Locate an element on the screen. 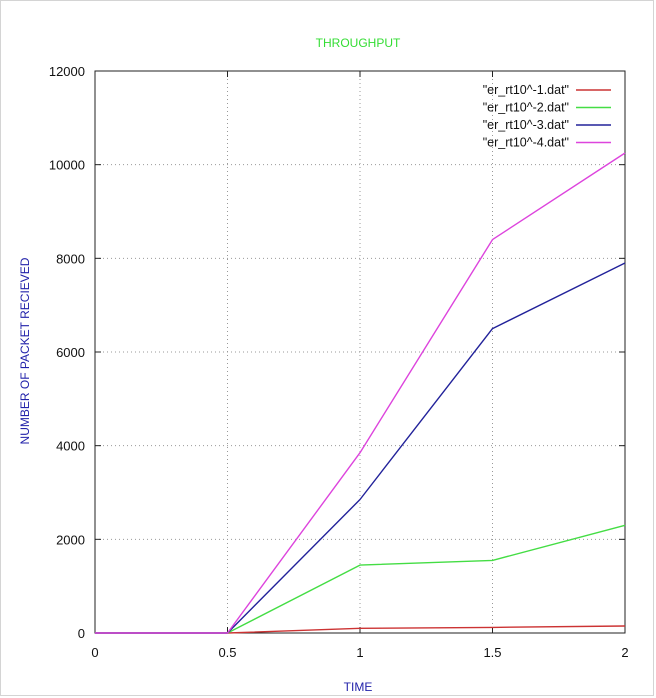 The height and width of the screenshot is (698, 656). y-tick-label: 10000 is located at coordinates (67, 165).